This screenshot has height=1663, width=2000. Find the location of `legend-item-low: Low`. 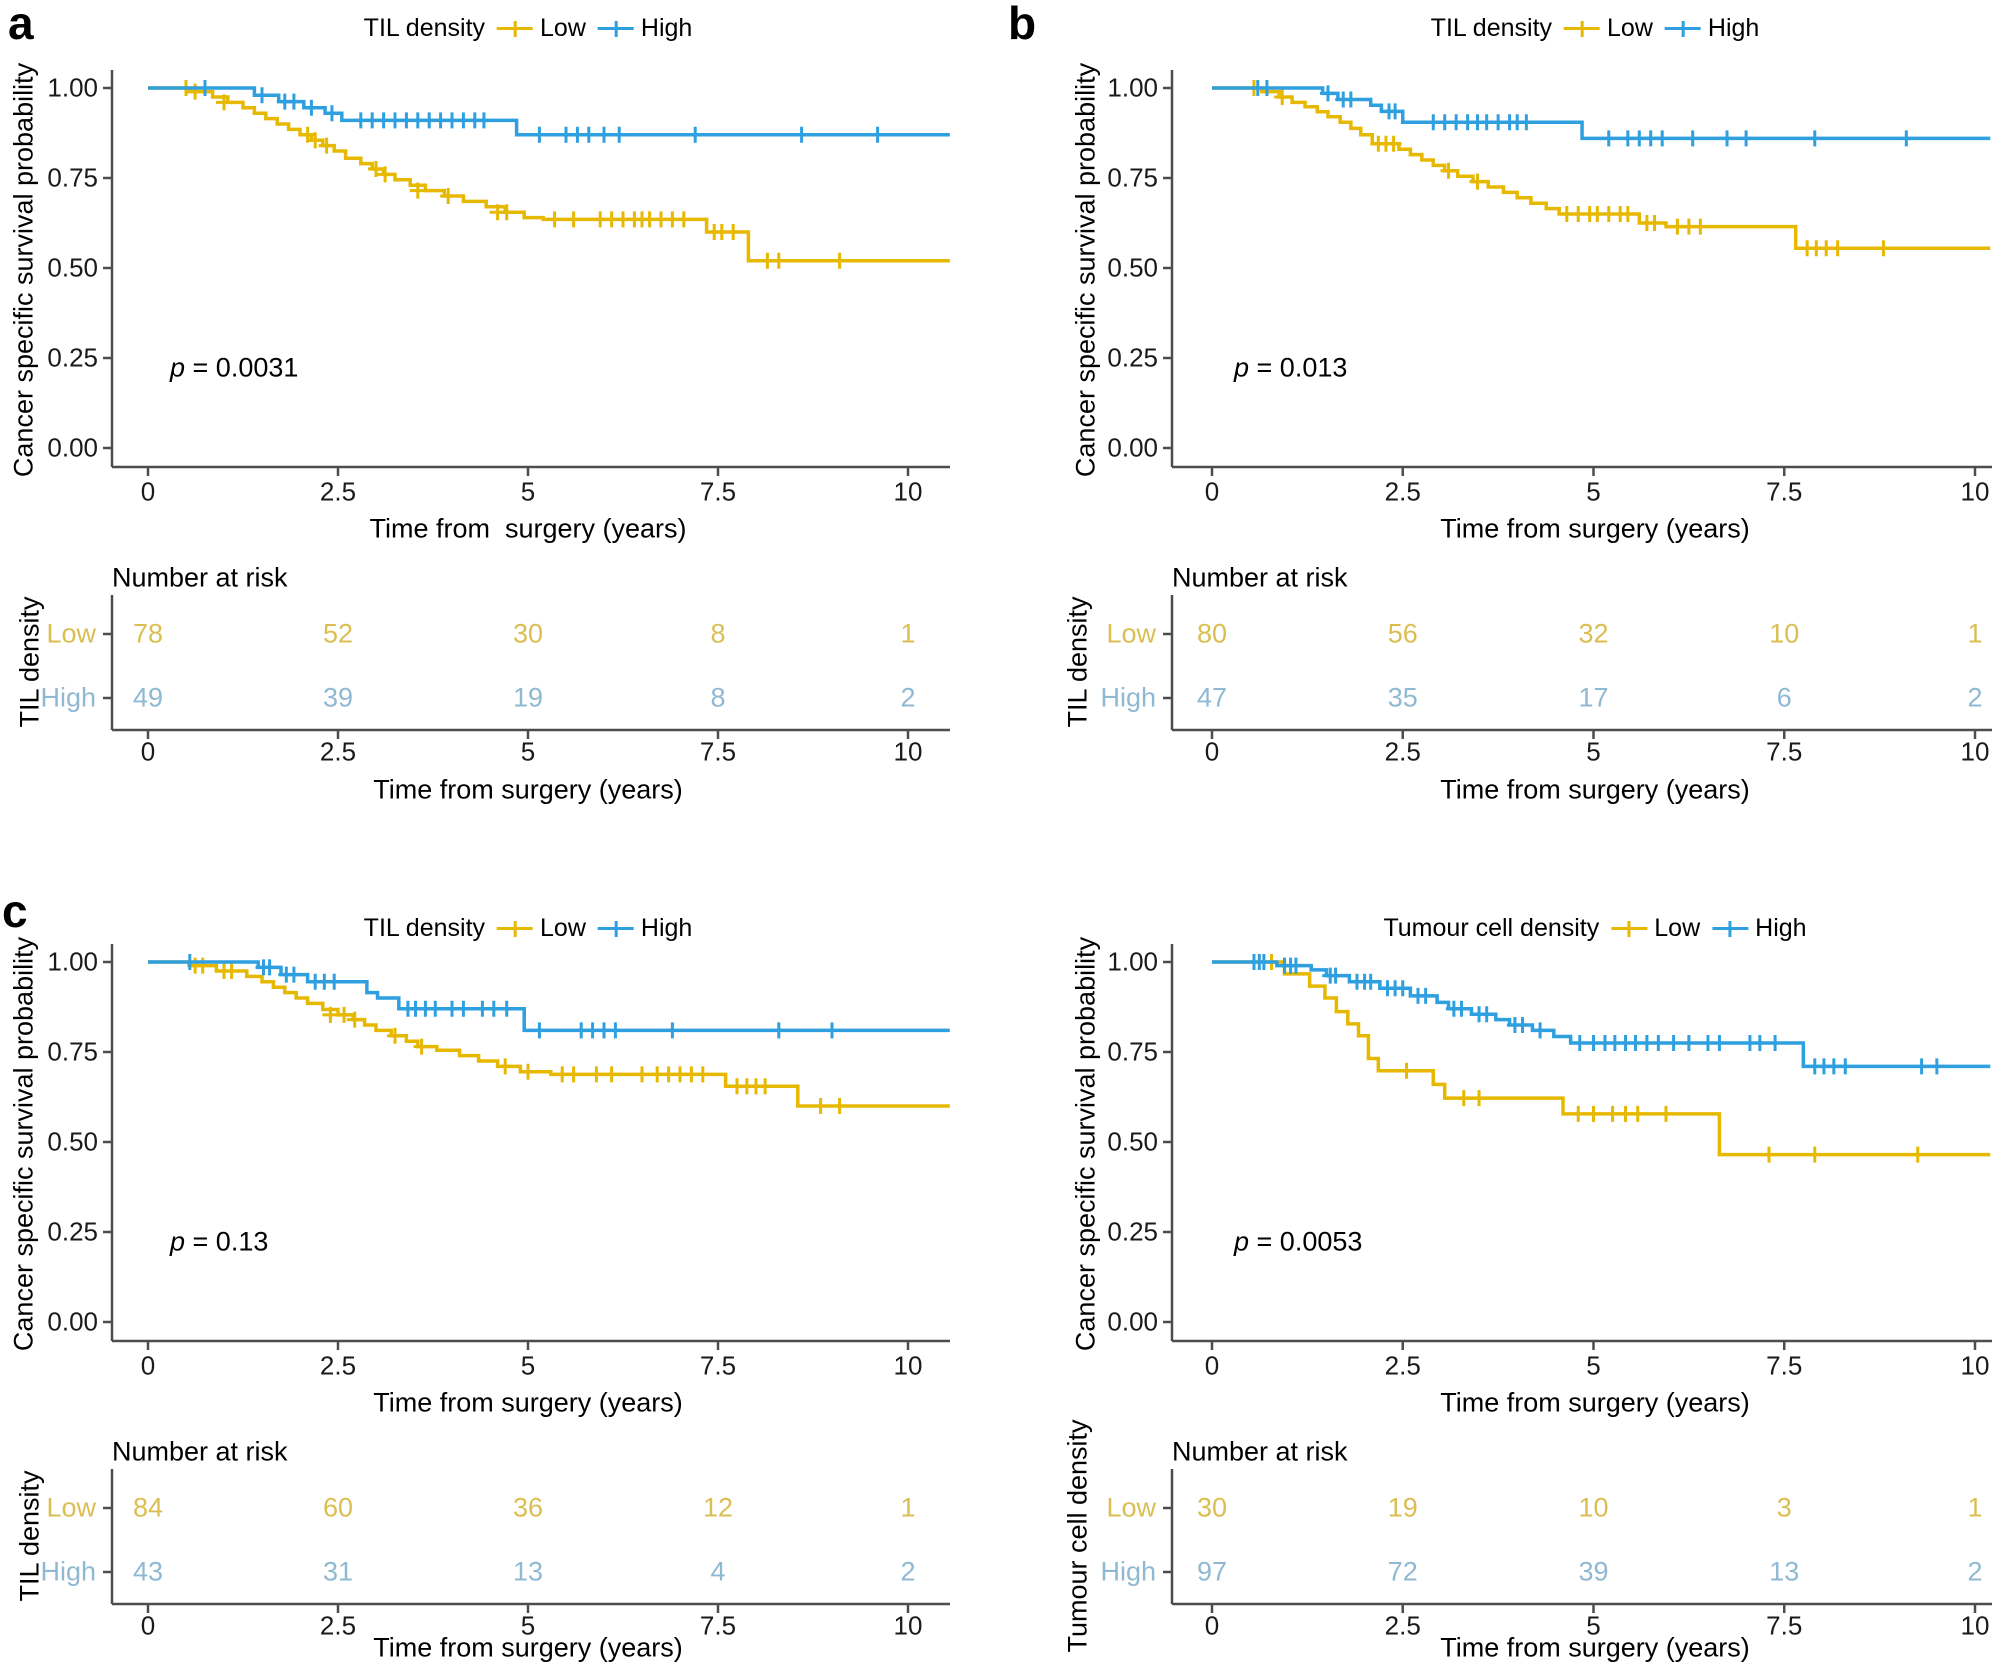

legend-item-low: Low is located at coordinates (541, 928).